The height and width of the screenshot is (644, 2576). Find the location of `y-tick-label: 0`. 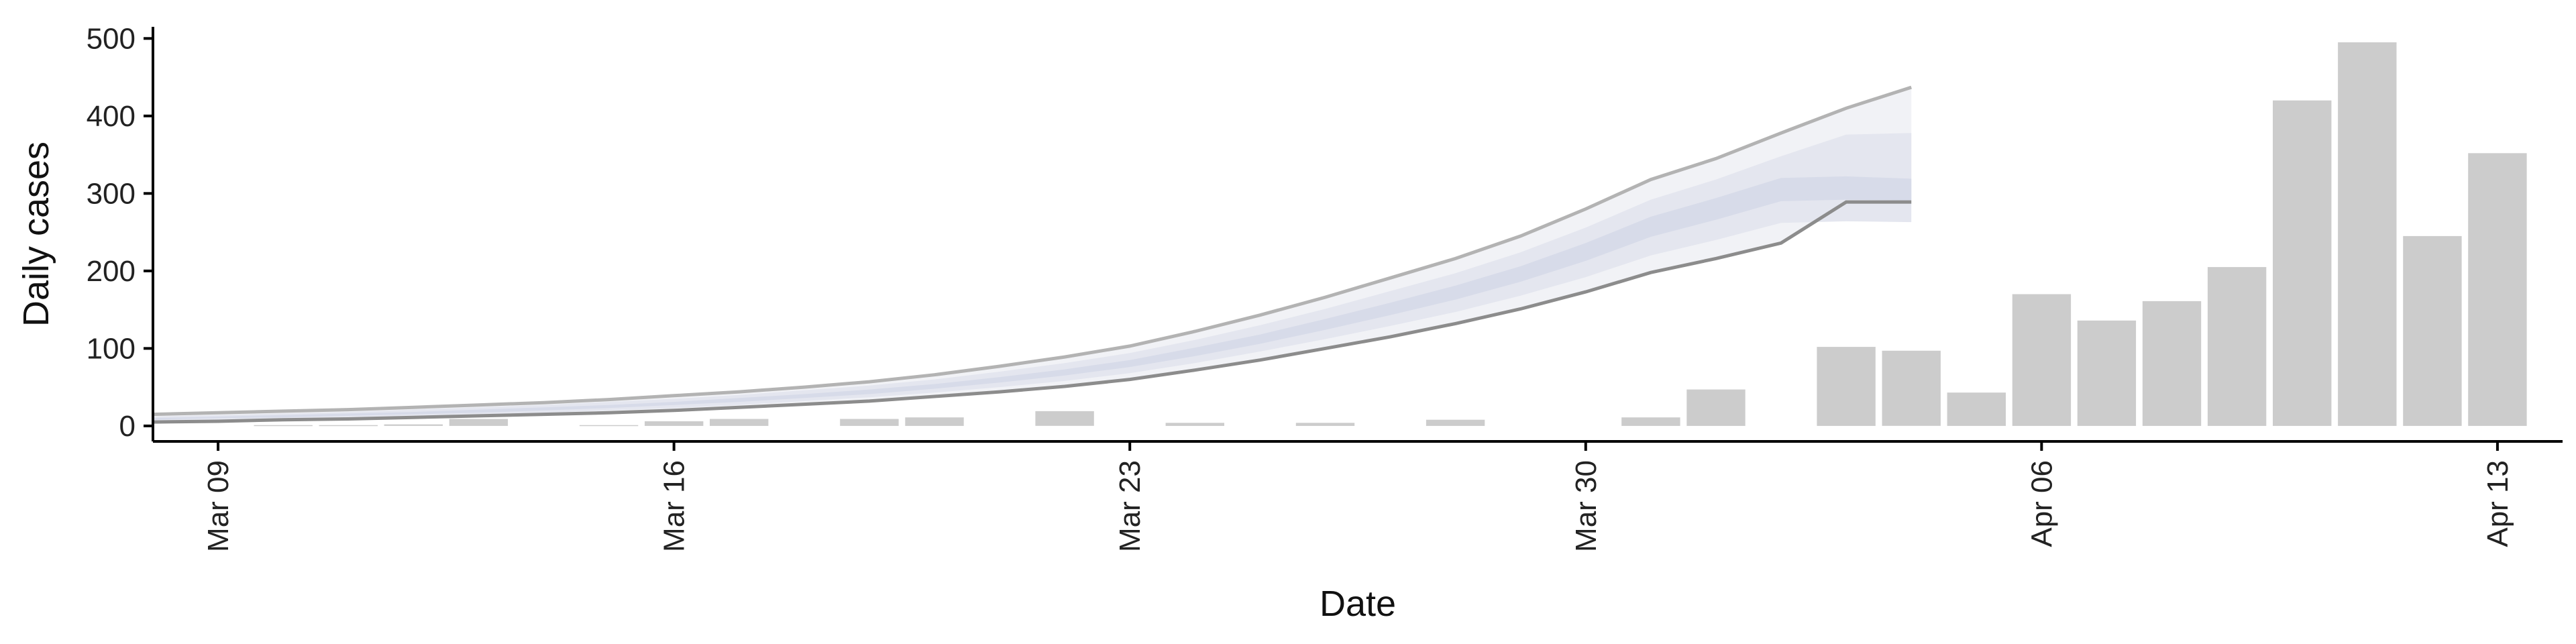

y-tick-label: 0 is located at coordinates (127, 426).